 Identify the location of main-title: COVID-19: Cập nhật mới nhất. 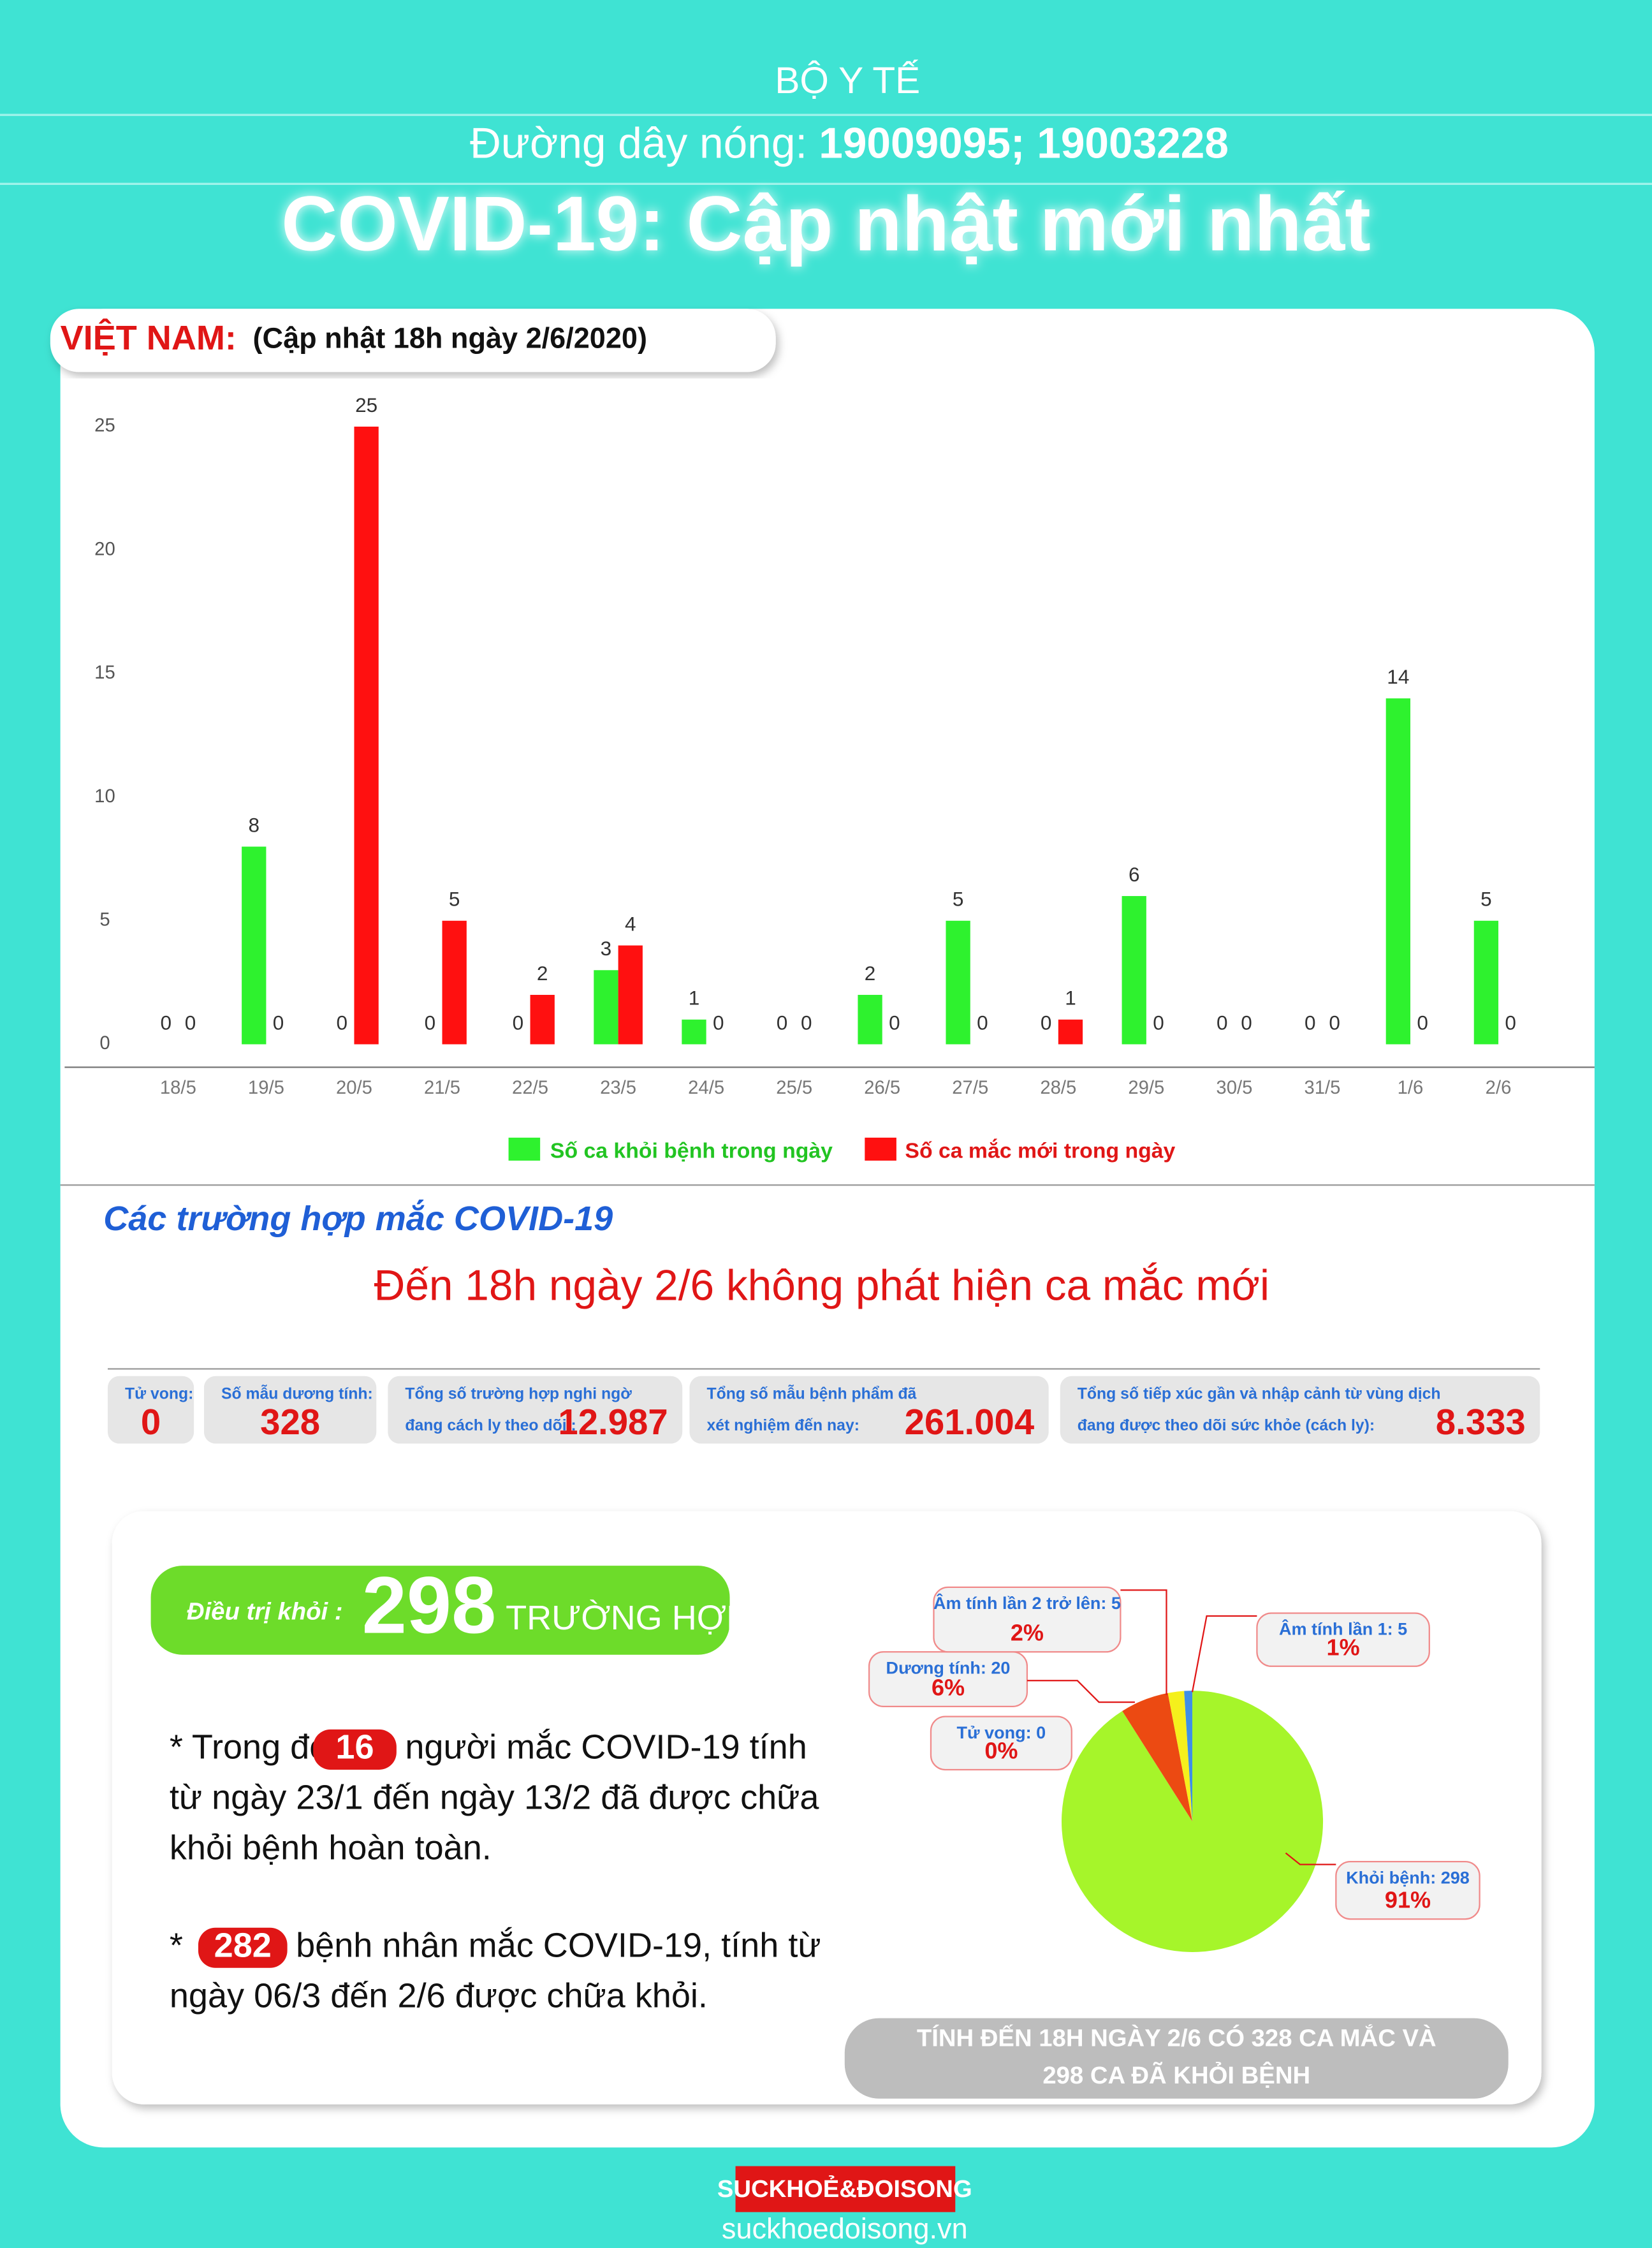
(826, 223).